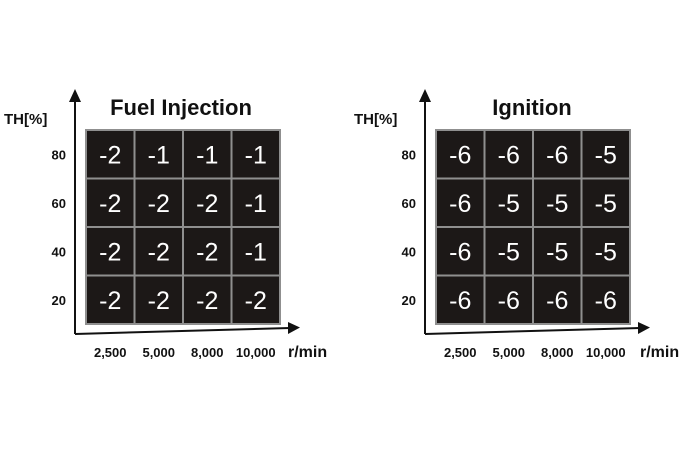 The image size is (696, 457). What do you see at coordinates (533, 227) in the screenshot?
I see `heatmap-cells: -6 -6 -6 -5 -6 -5 -5 -5 -6 -5 -5 -5 -6 -6 -6 -6` at bounding box center [533, 227].